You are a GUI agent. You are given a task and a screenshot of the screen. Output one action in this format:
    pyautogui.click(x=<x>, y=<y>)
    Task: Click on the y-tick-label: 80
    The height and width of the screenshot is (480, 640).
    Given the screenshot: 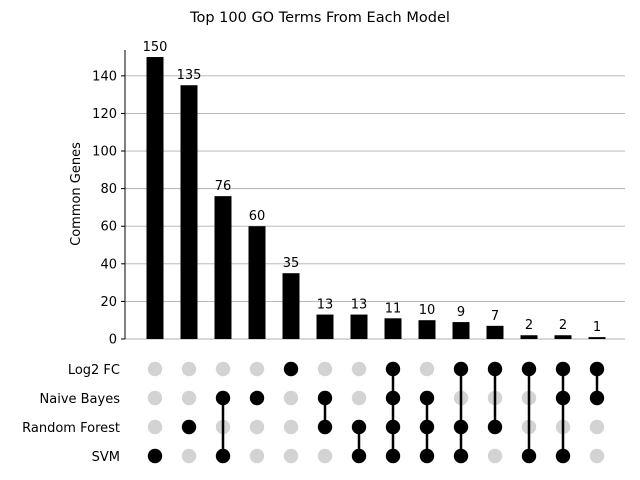 What is the action you would take?
    pyautogui.click(x=108, y=189)
    